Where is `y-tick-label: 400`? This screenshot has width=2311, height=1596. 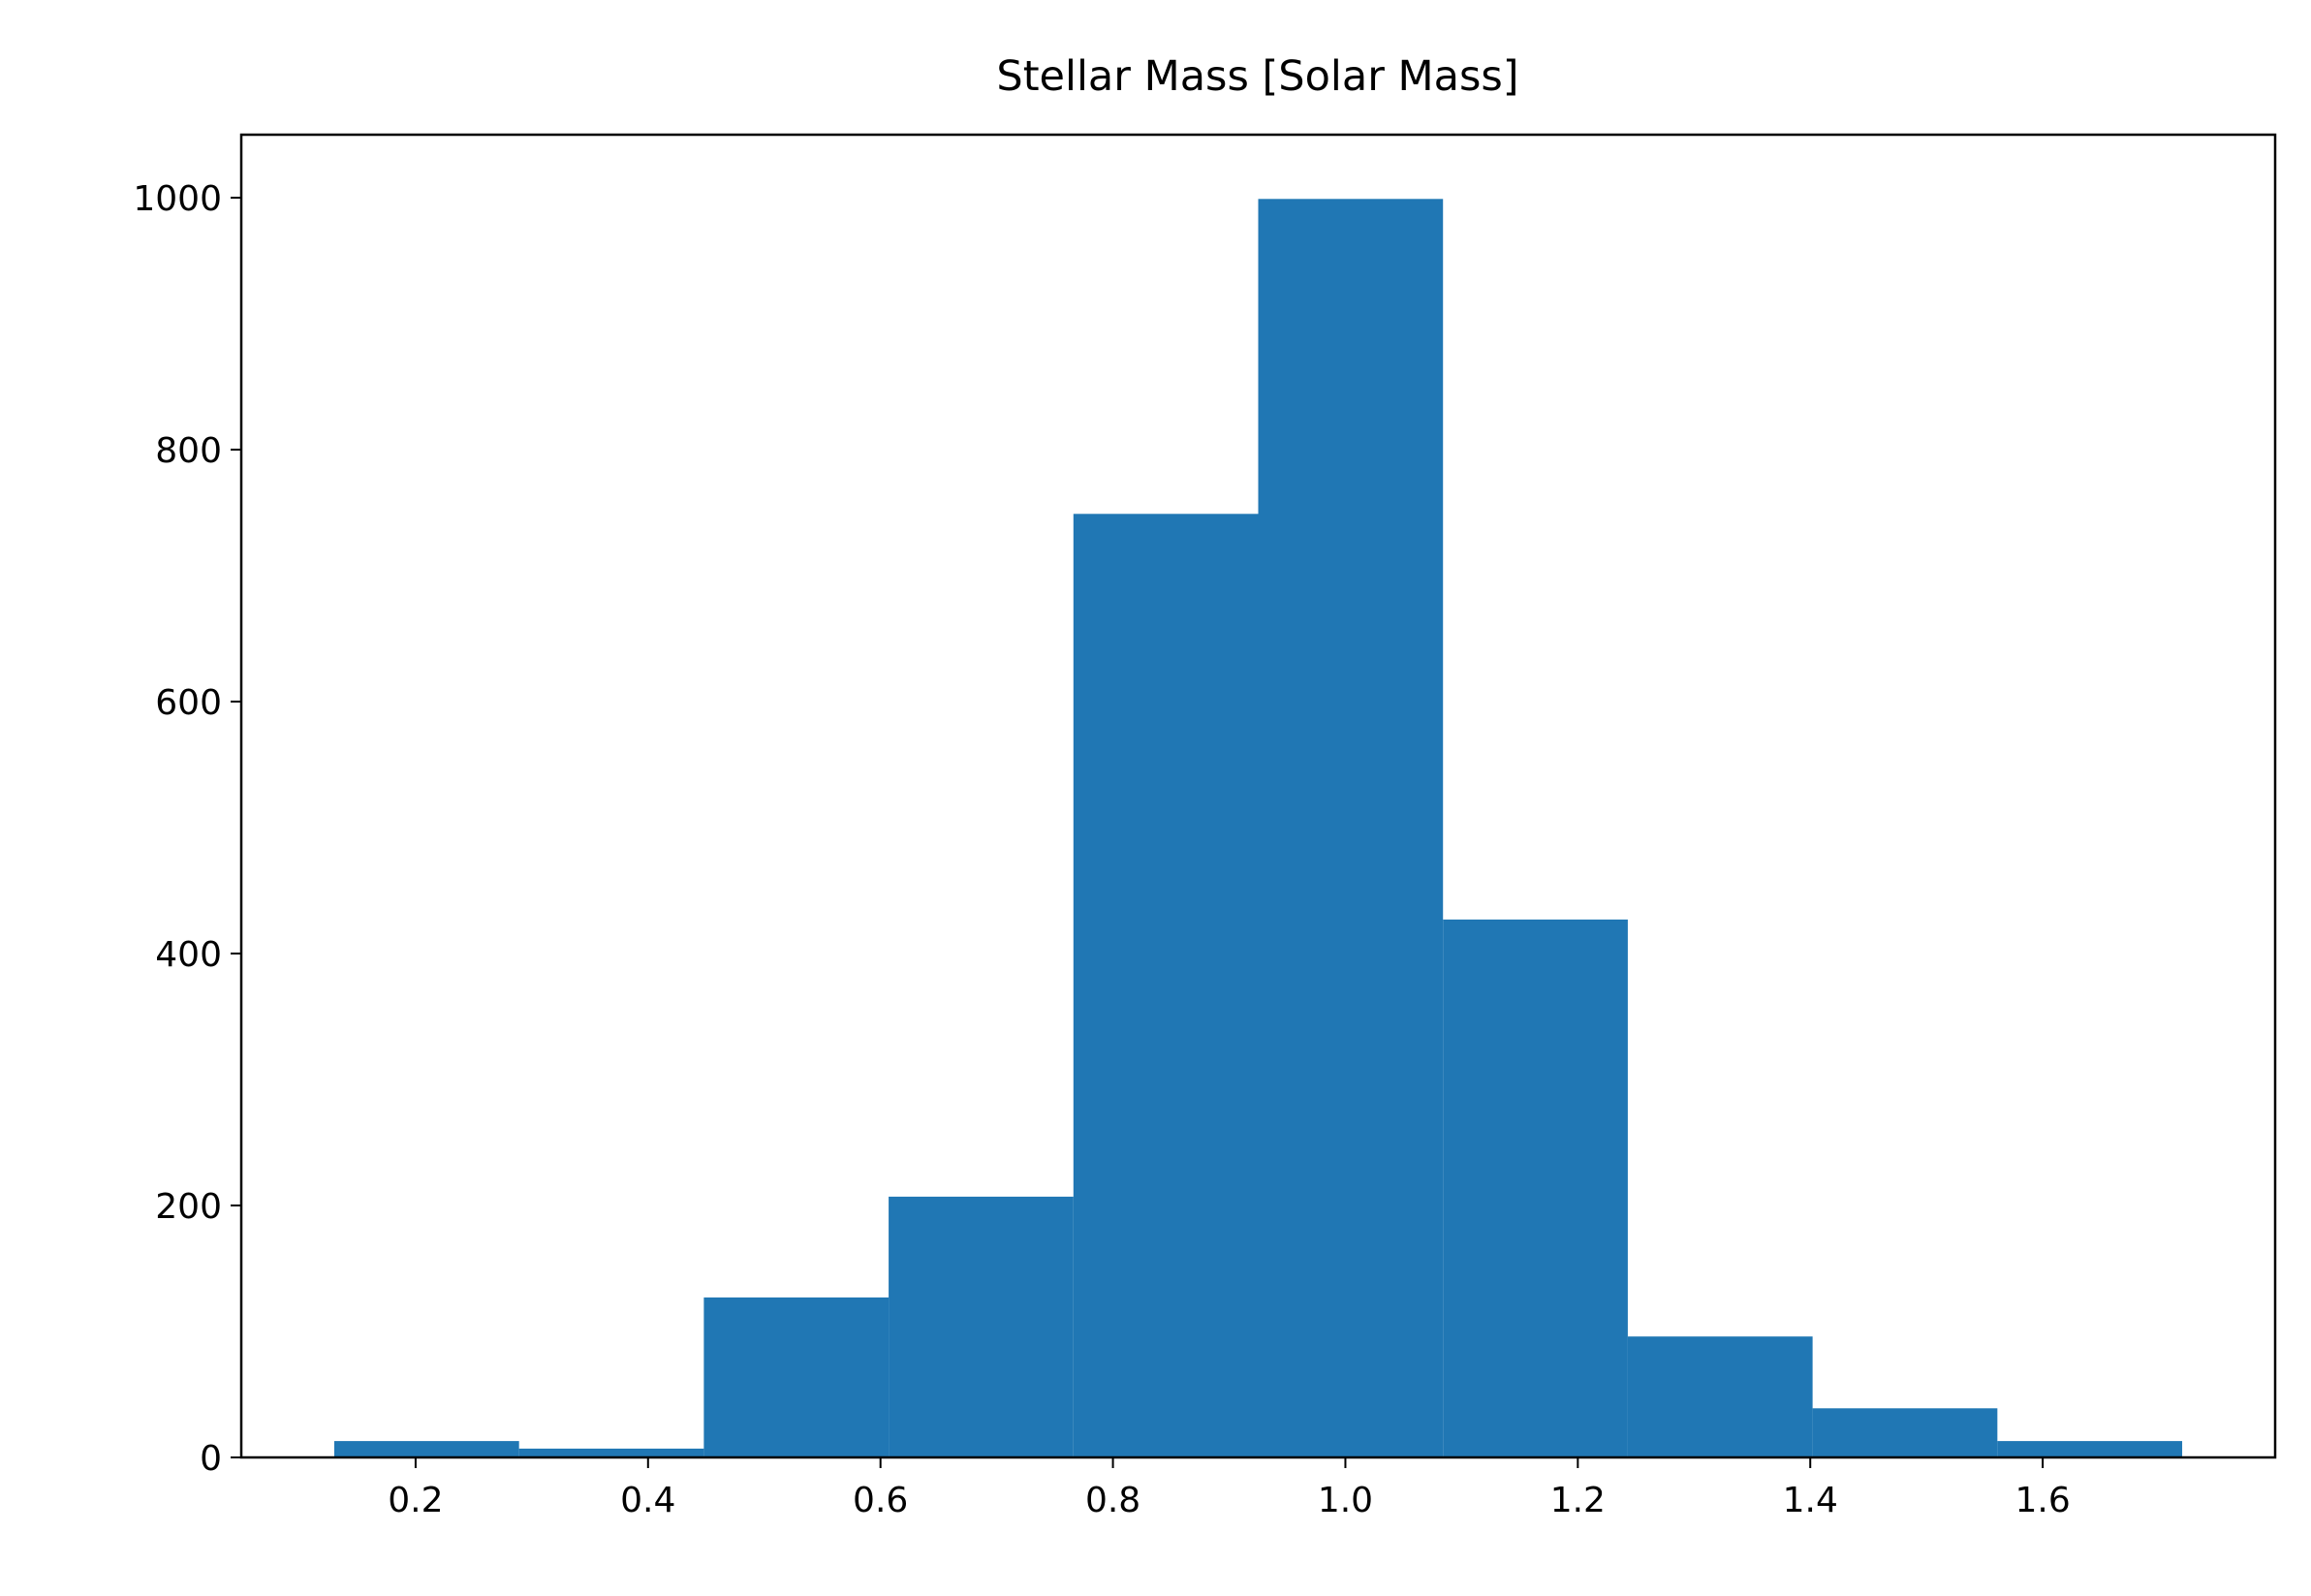 y-tick-label: 400 is located at coordinates (188, 955).